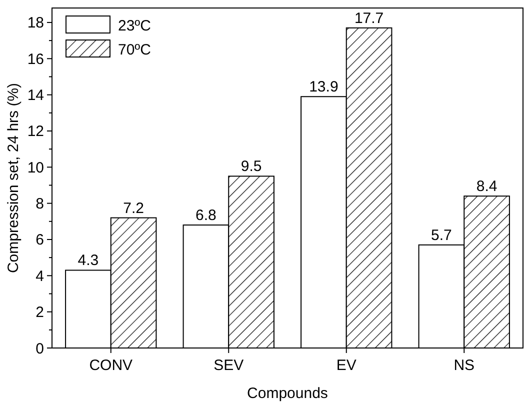 The image size is (531, 410). What do you see at coordinates (40, 313) in the screenshot?
I see `y-tick-label: 2` at bounding box center [40, 313].